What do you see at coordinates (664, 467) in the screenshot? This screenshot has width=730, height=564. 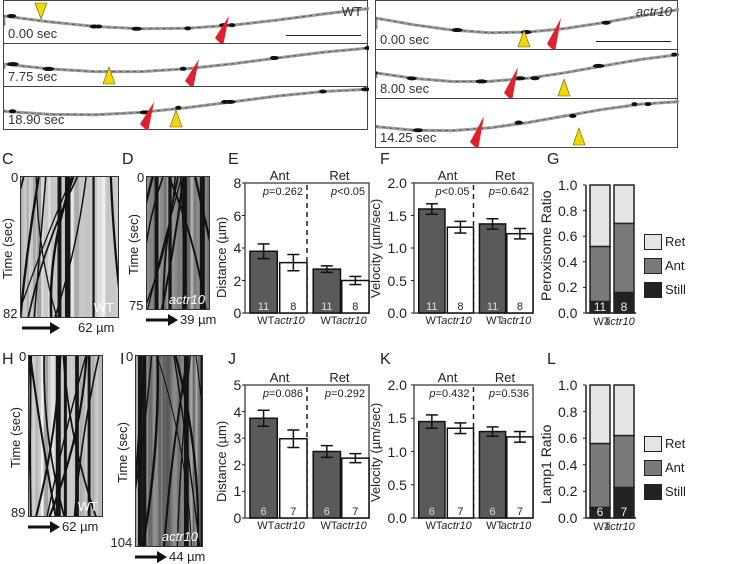 I see `legend-ant: Ant` at bounding box center [664, 467].